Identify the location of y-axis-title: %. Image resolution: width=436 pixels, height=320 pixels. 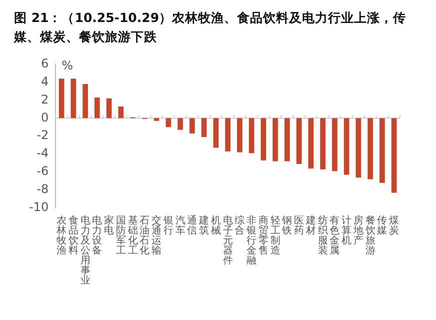
(68, 65).